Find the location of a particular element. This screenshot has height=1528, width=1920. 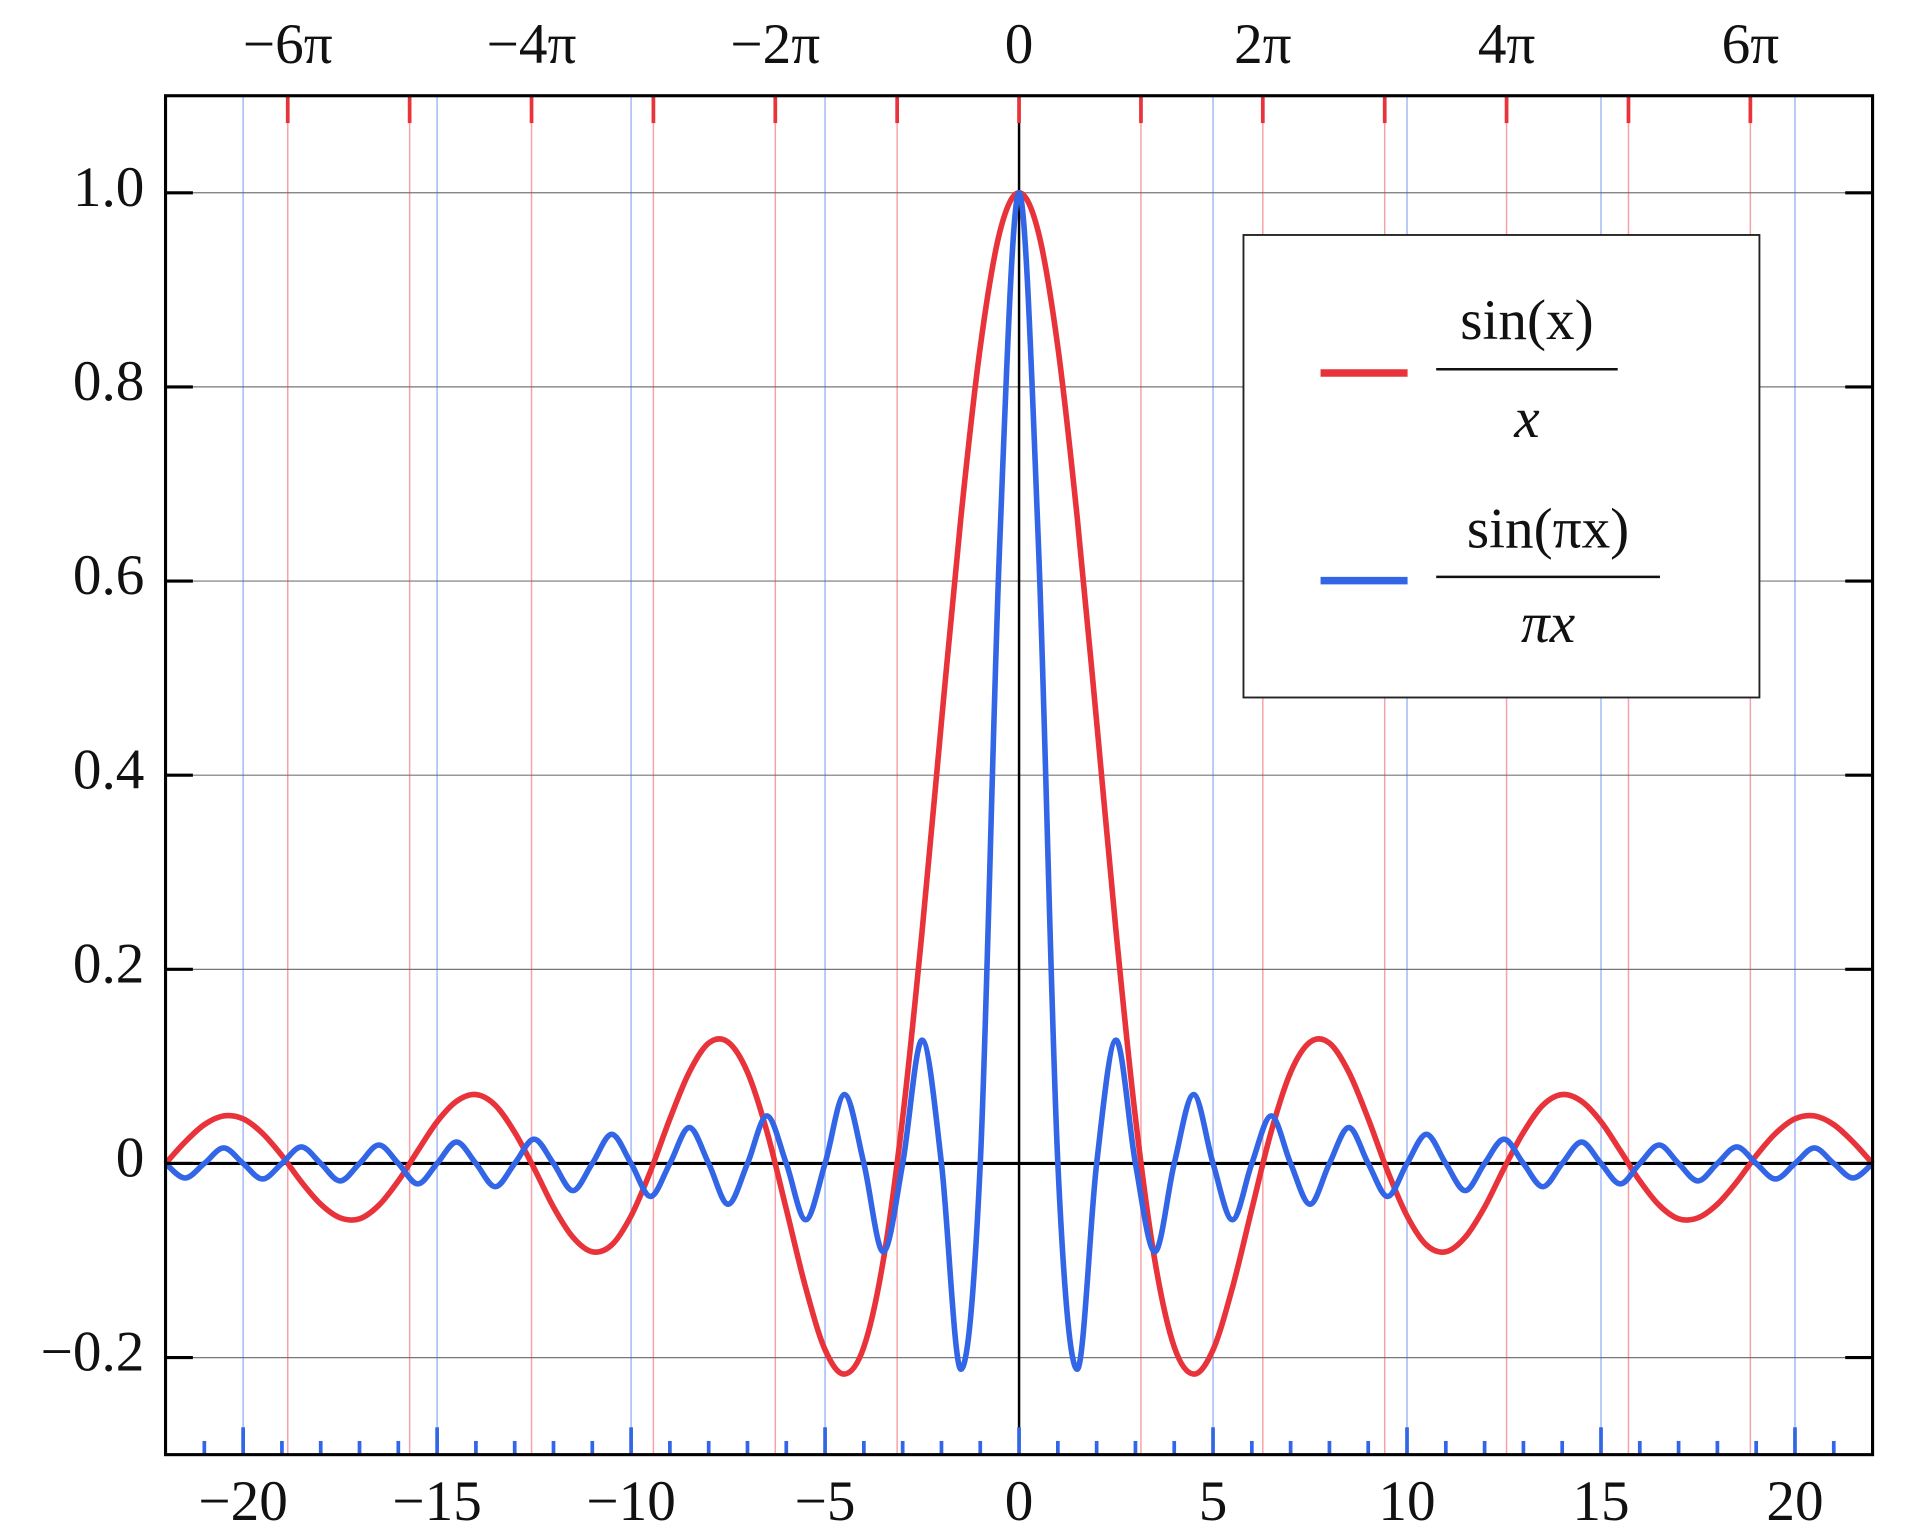

x-tick-label: 20 is located at coordinates (1794, 1499).